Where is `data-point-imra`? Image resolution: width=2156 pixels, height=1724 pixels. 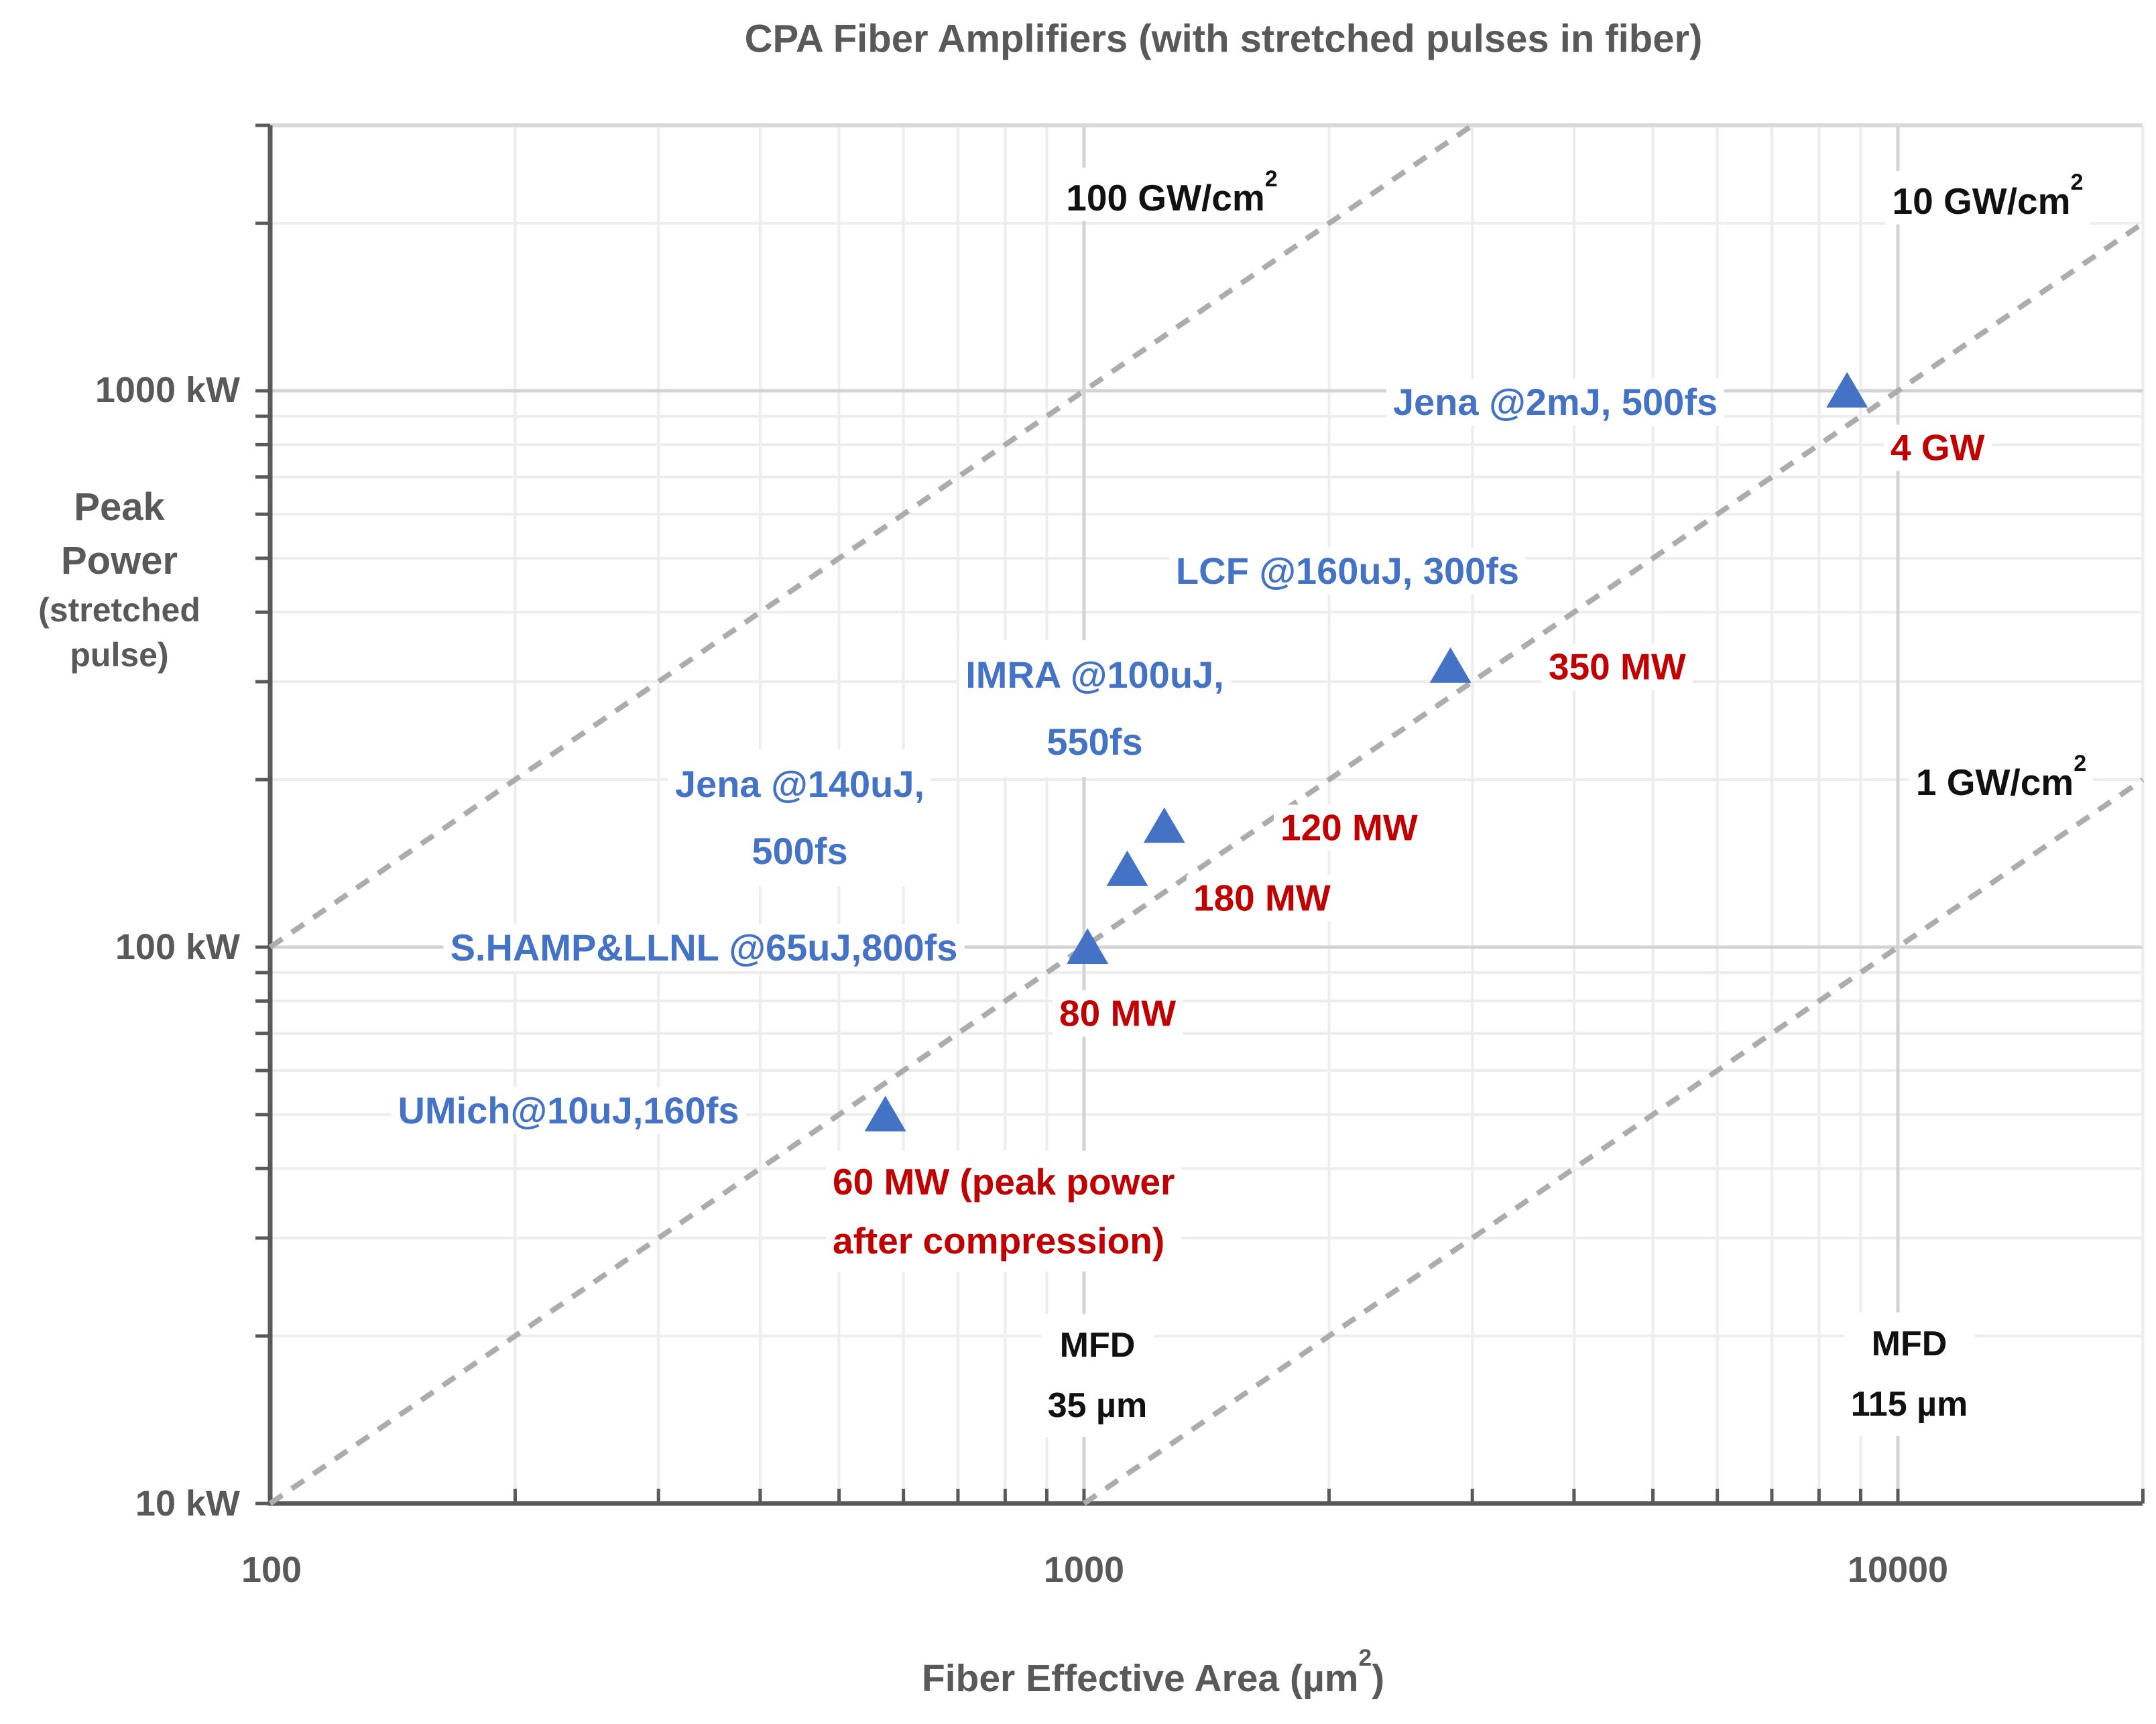
data-point-imra is located at coordinates (1164, 825).